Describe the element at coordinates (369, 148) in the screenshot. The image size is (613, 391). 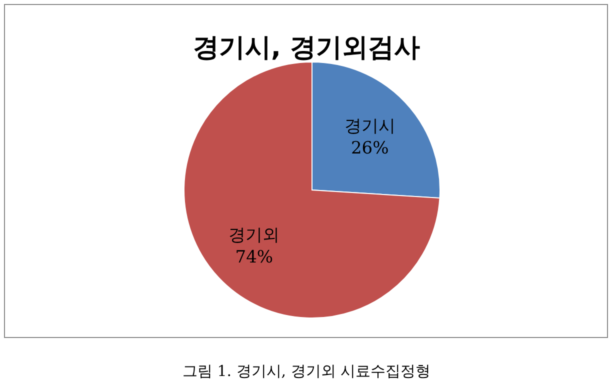
I see `data-label: 26%` at that location.